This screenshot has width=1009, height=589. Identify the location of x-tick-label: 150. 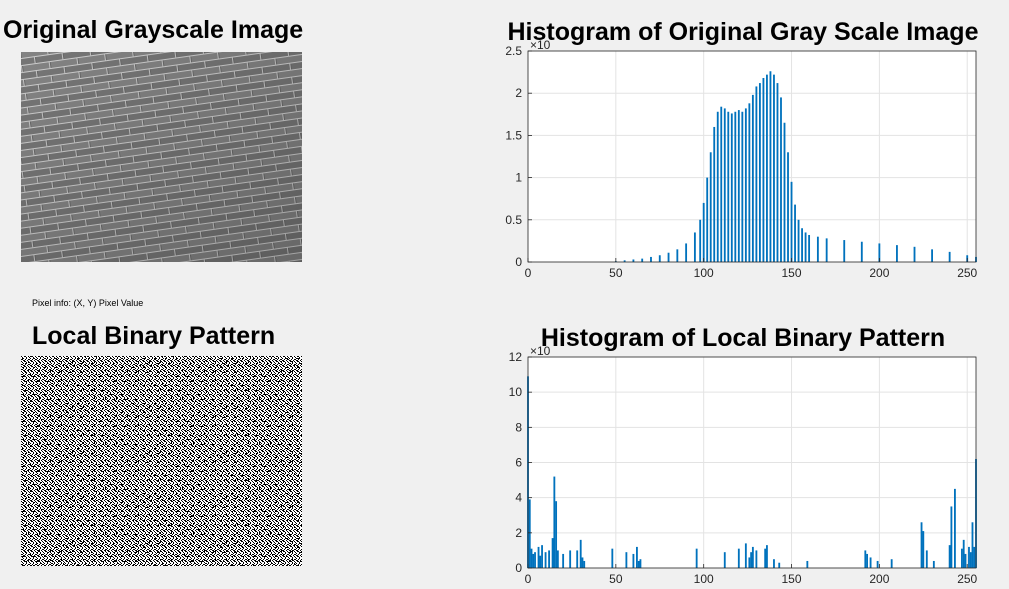
(792, 579).